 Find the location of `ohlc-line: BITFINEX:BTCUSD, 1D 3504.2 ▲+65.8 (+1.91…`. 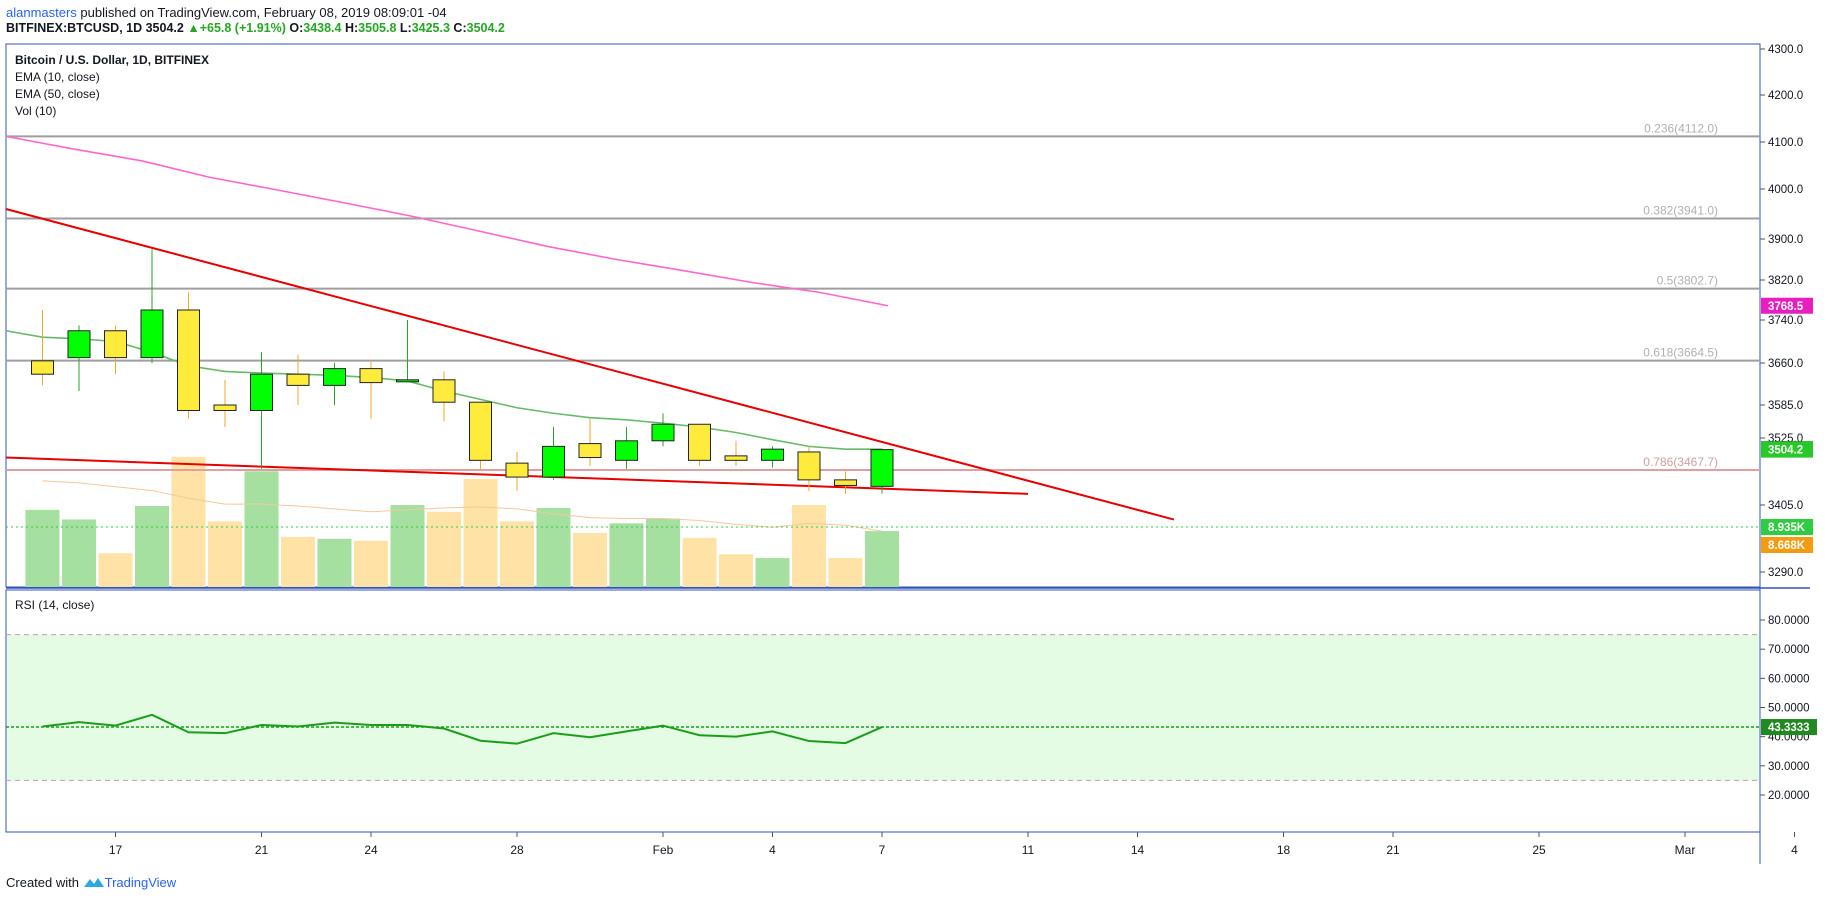

ohlc-line: BITFINEX:BTCUSD, 1D 3504.2 ▲+65.8 (+1.91… is located at coordinates (255, 28).